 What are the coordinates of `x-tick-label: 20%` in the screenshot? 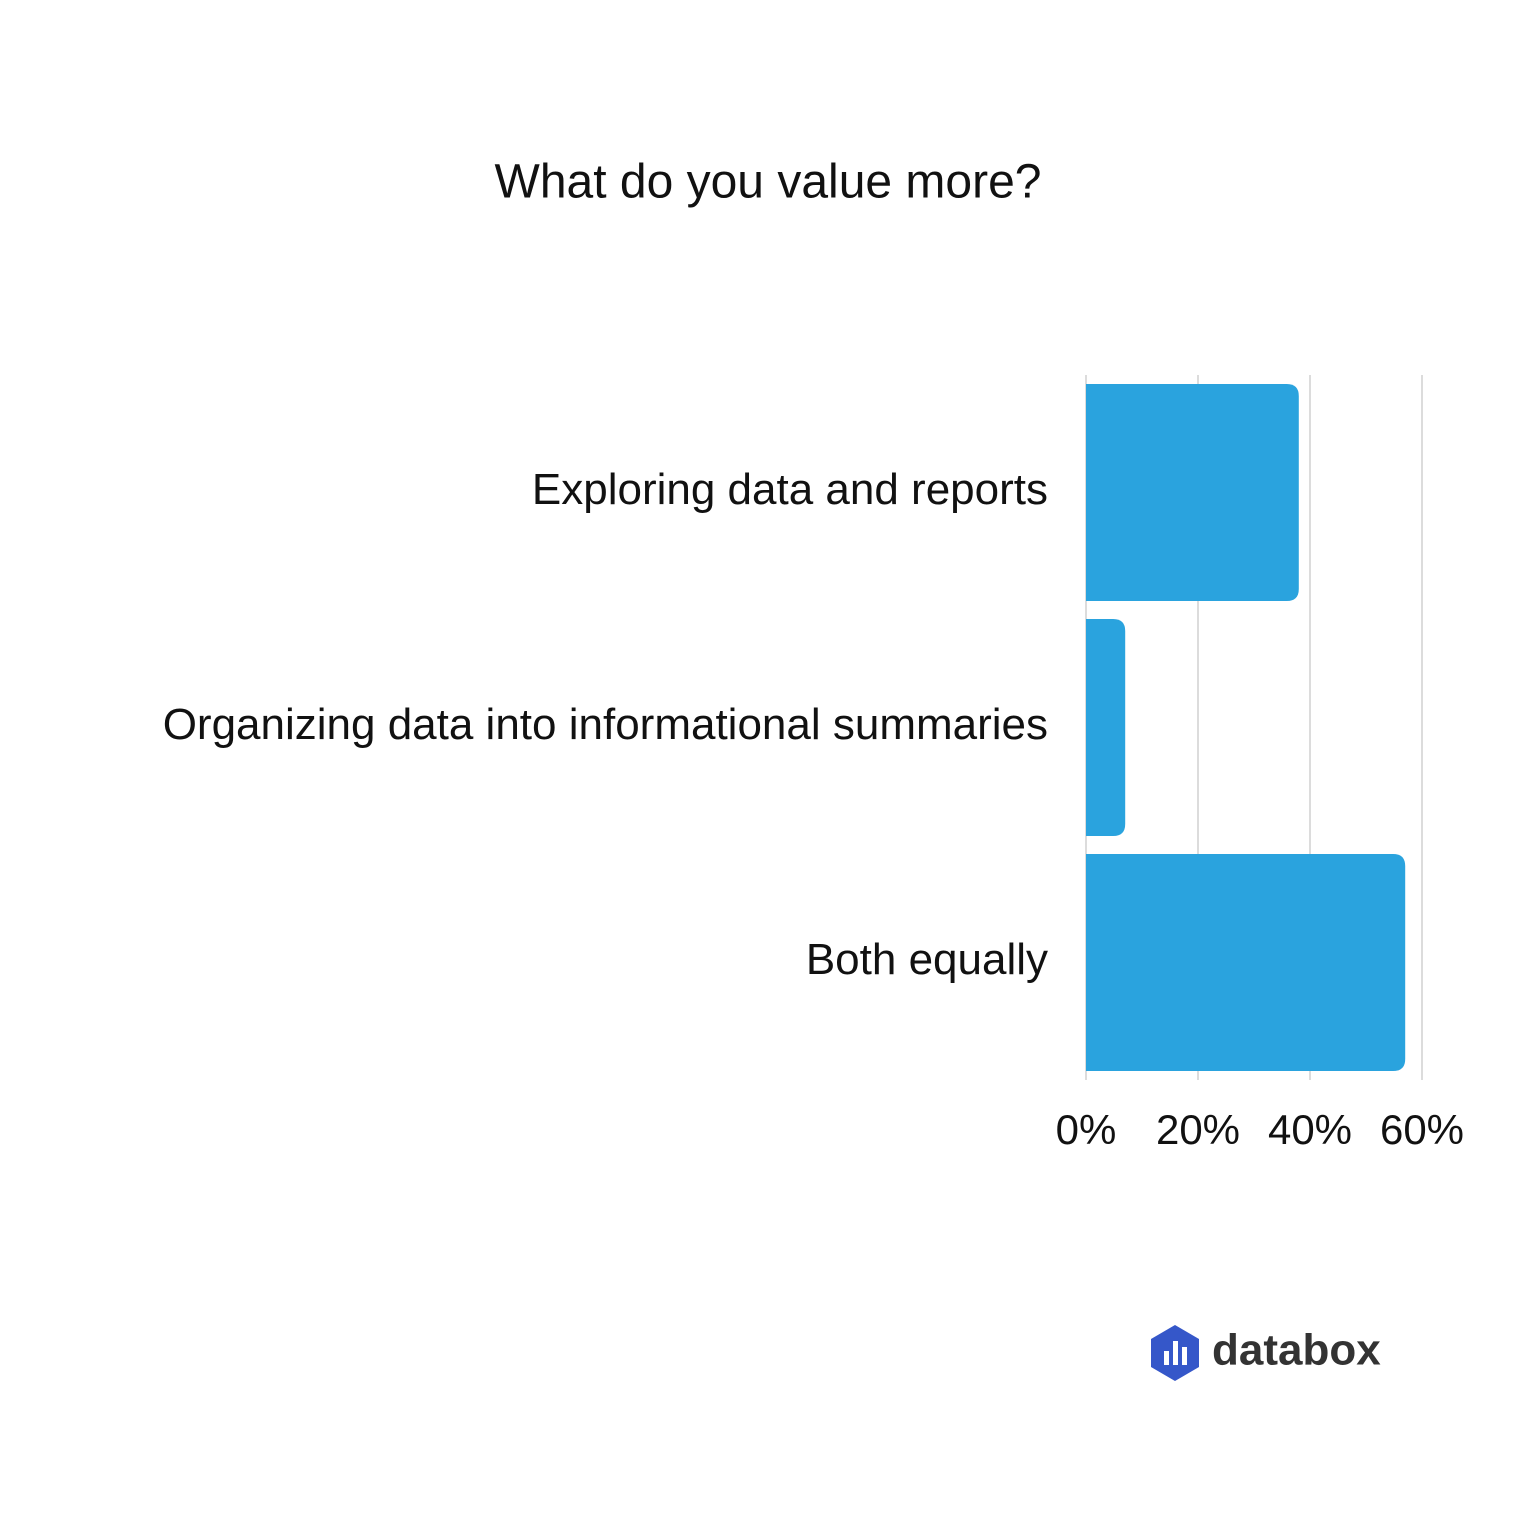 It's located at (1198, 1129).